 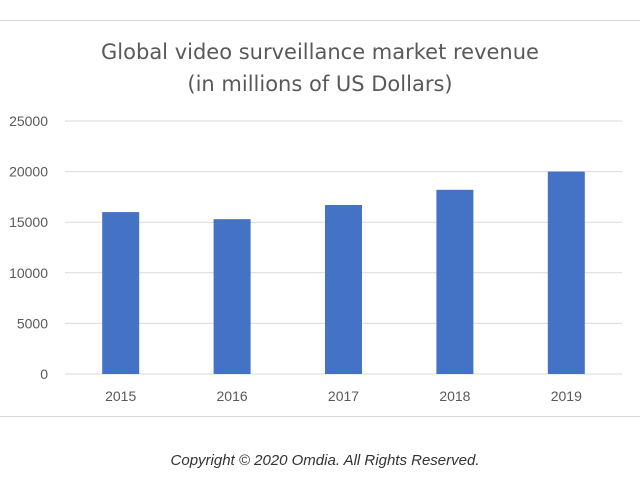 I want to click on bar-2018, so click(x=455, y=281).